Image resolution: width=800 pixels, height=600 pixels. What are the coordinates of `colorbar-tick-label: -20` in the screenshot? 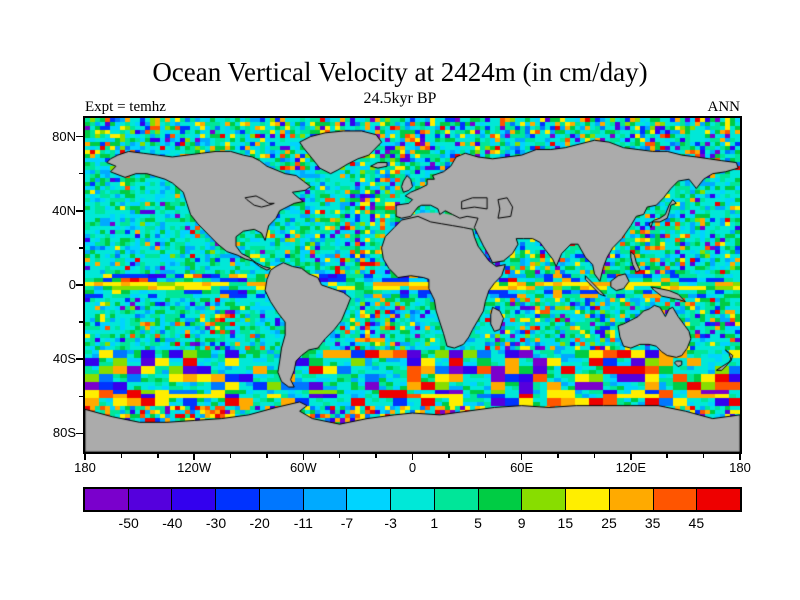 It's located at (259, 523).